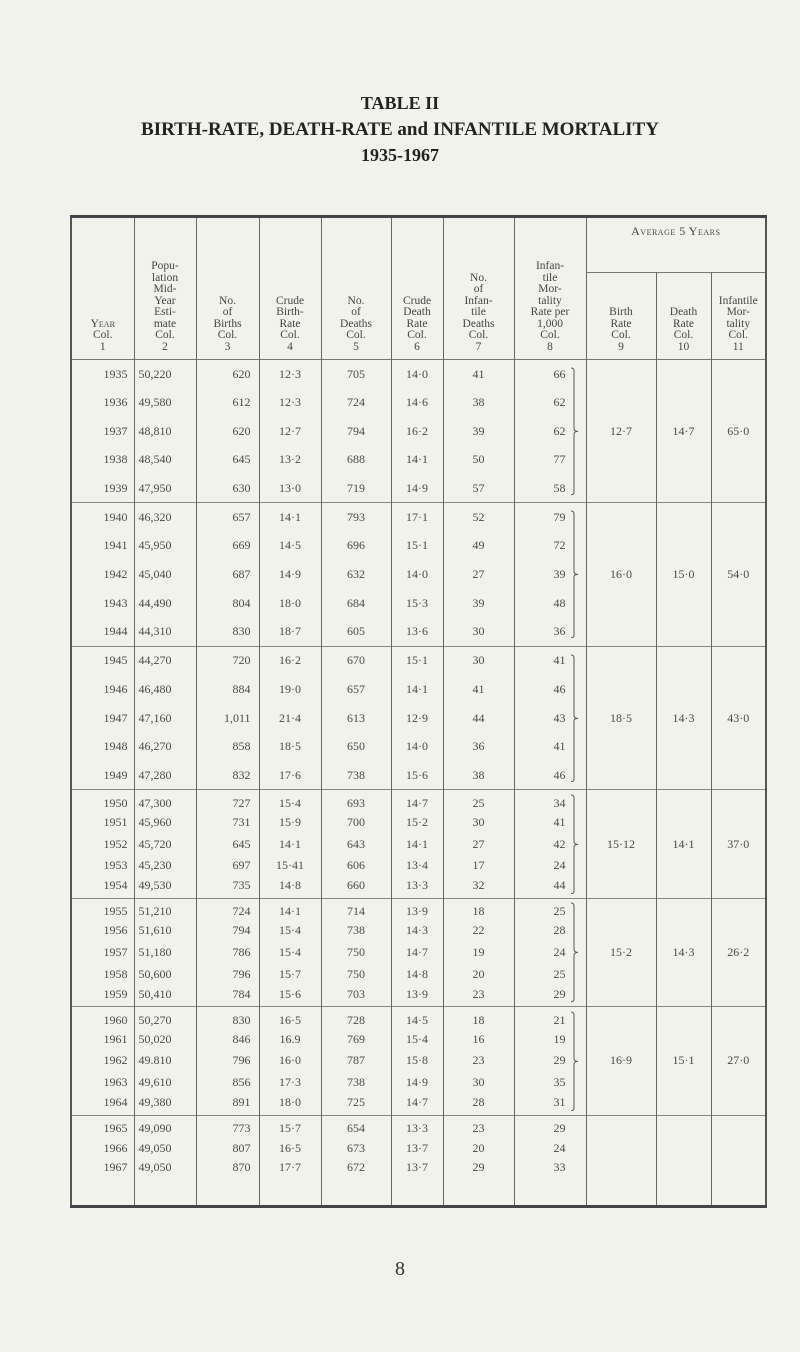 This screenshot has height=1352, width=800. What do you see at coordinates (102, 1149) in the screenshot?
I see `year-cell: 1966` at bounding box center [102, 1149].